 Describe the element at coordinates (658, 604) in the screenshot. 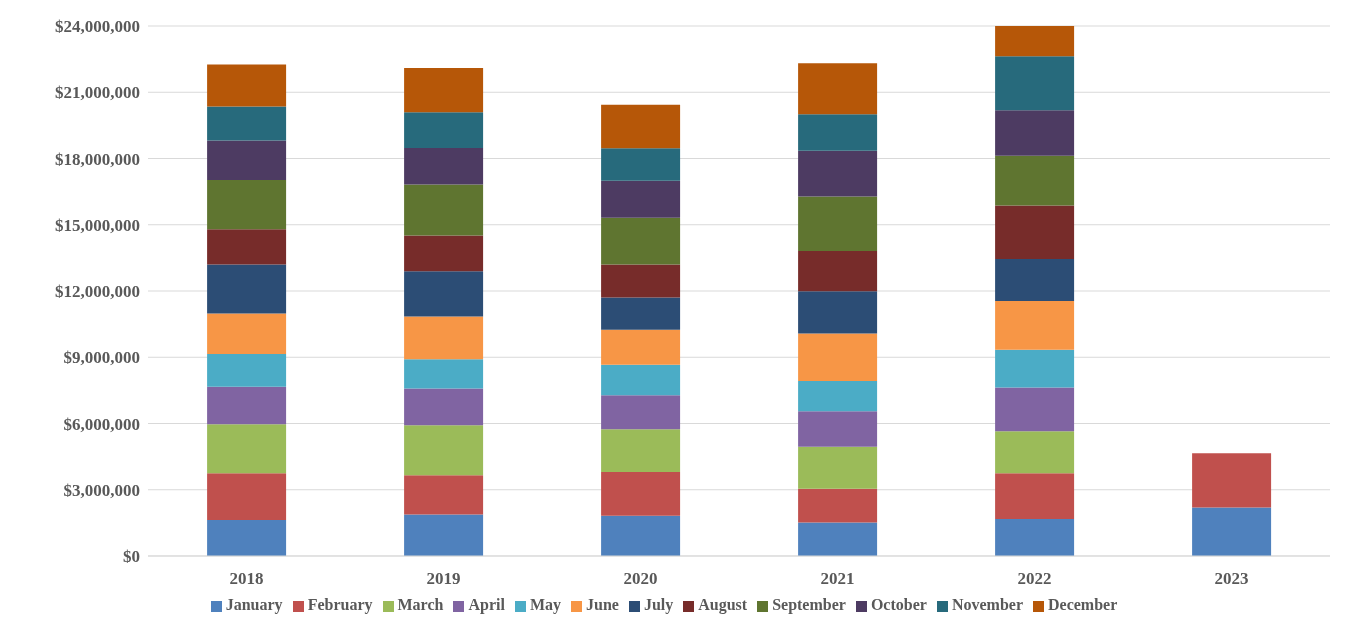

I see `legend-label: July` at that location.